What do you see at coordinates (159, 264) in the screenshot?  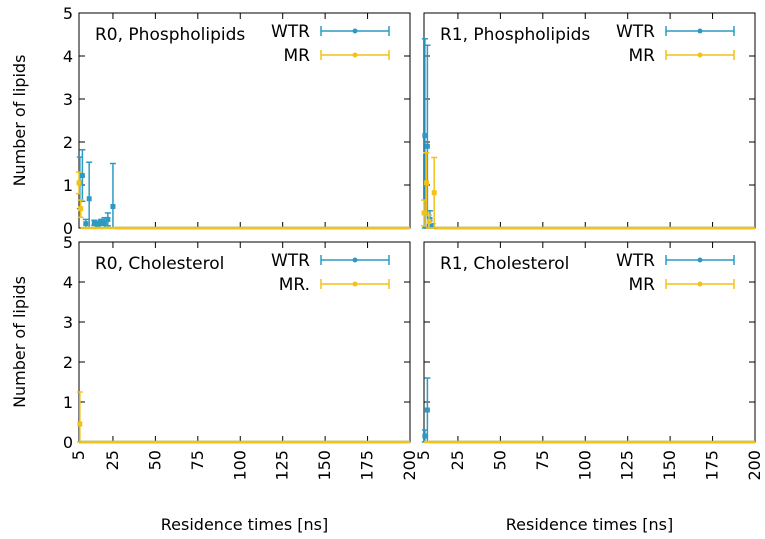 I see `panel-title: R0, Cholesterol` at bounding box center [159, 264].